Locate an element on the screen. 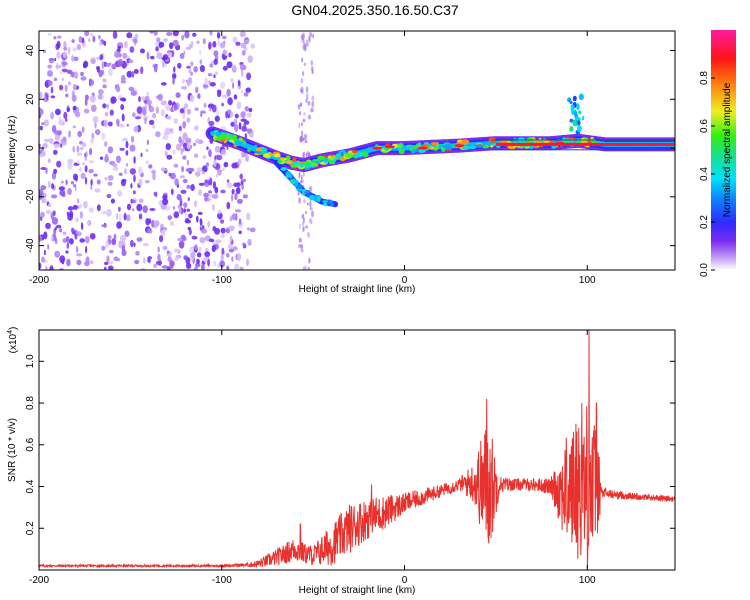 Image resolution: width=750 pixels, height=600 pixels. y-tick-label: 0.4 is located at coordinates (30, 486).